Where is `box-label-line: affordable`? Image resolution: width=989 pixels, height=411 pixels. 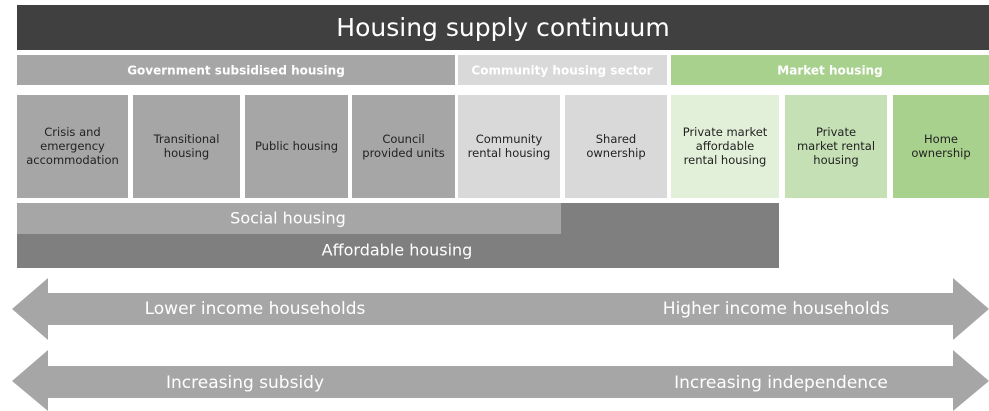
box-label-line: affordable is located at coordinates (725, 146).